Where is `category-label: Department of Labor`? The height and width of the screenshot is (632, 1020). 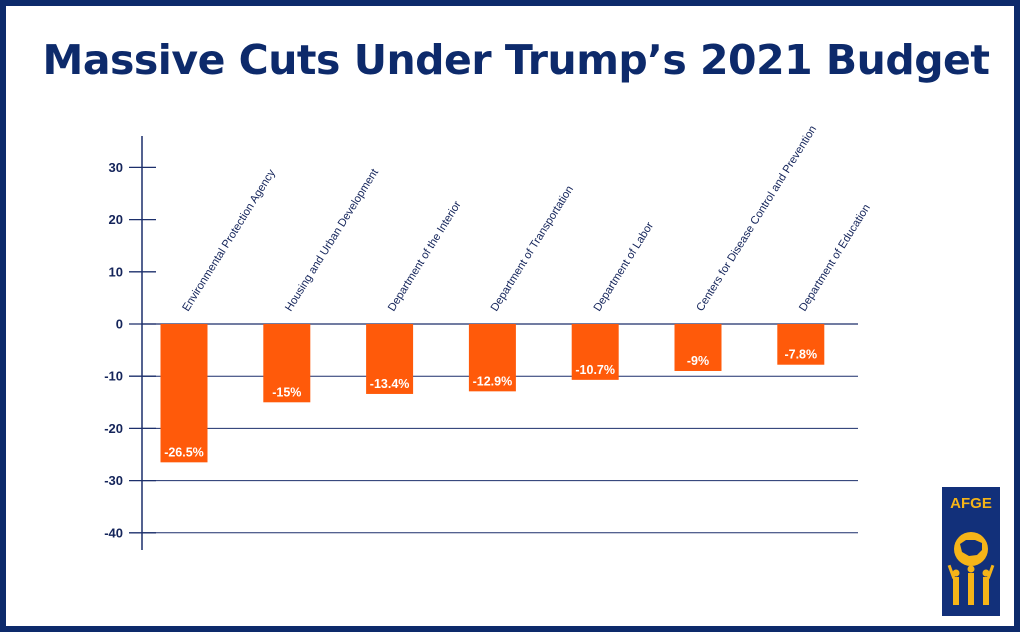
category-label: Department of Labor is located at coordinates (624, 267).